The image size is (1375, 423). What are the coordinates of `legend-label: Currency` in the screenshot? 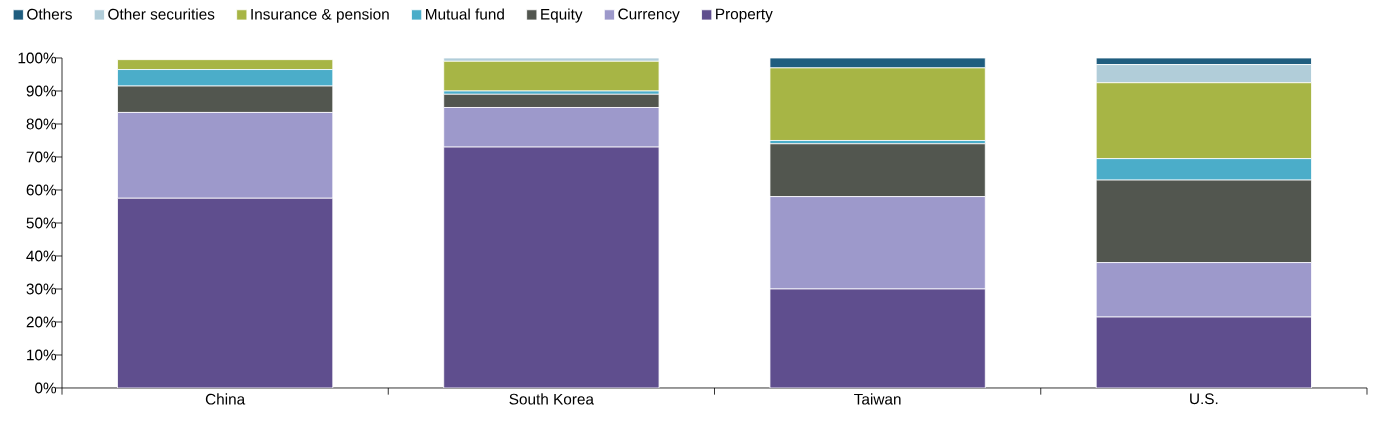 It's located at (649, 15).